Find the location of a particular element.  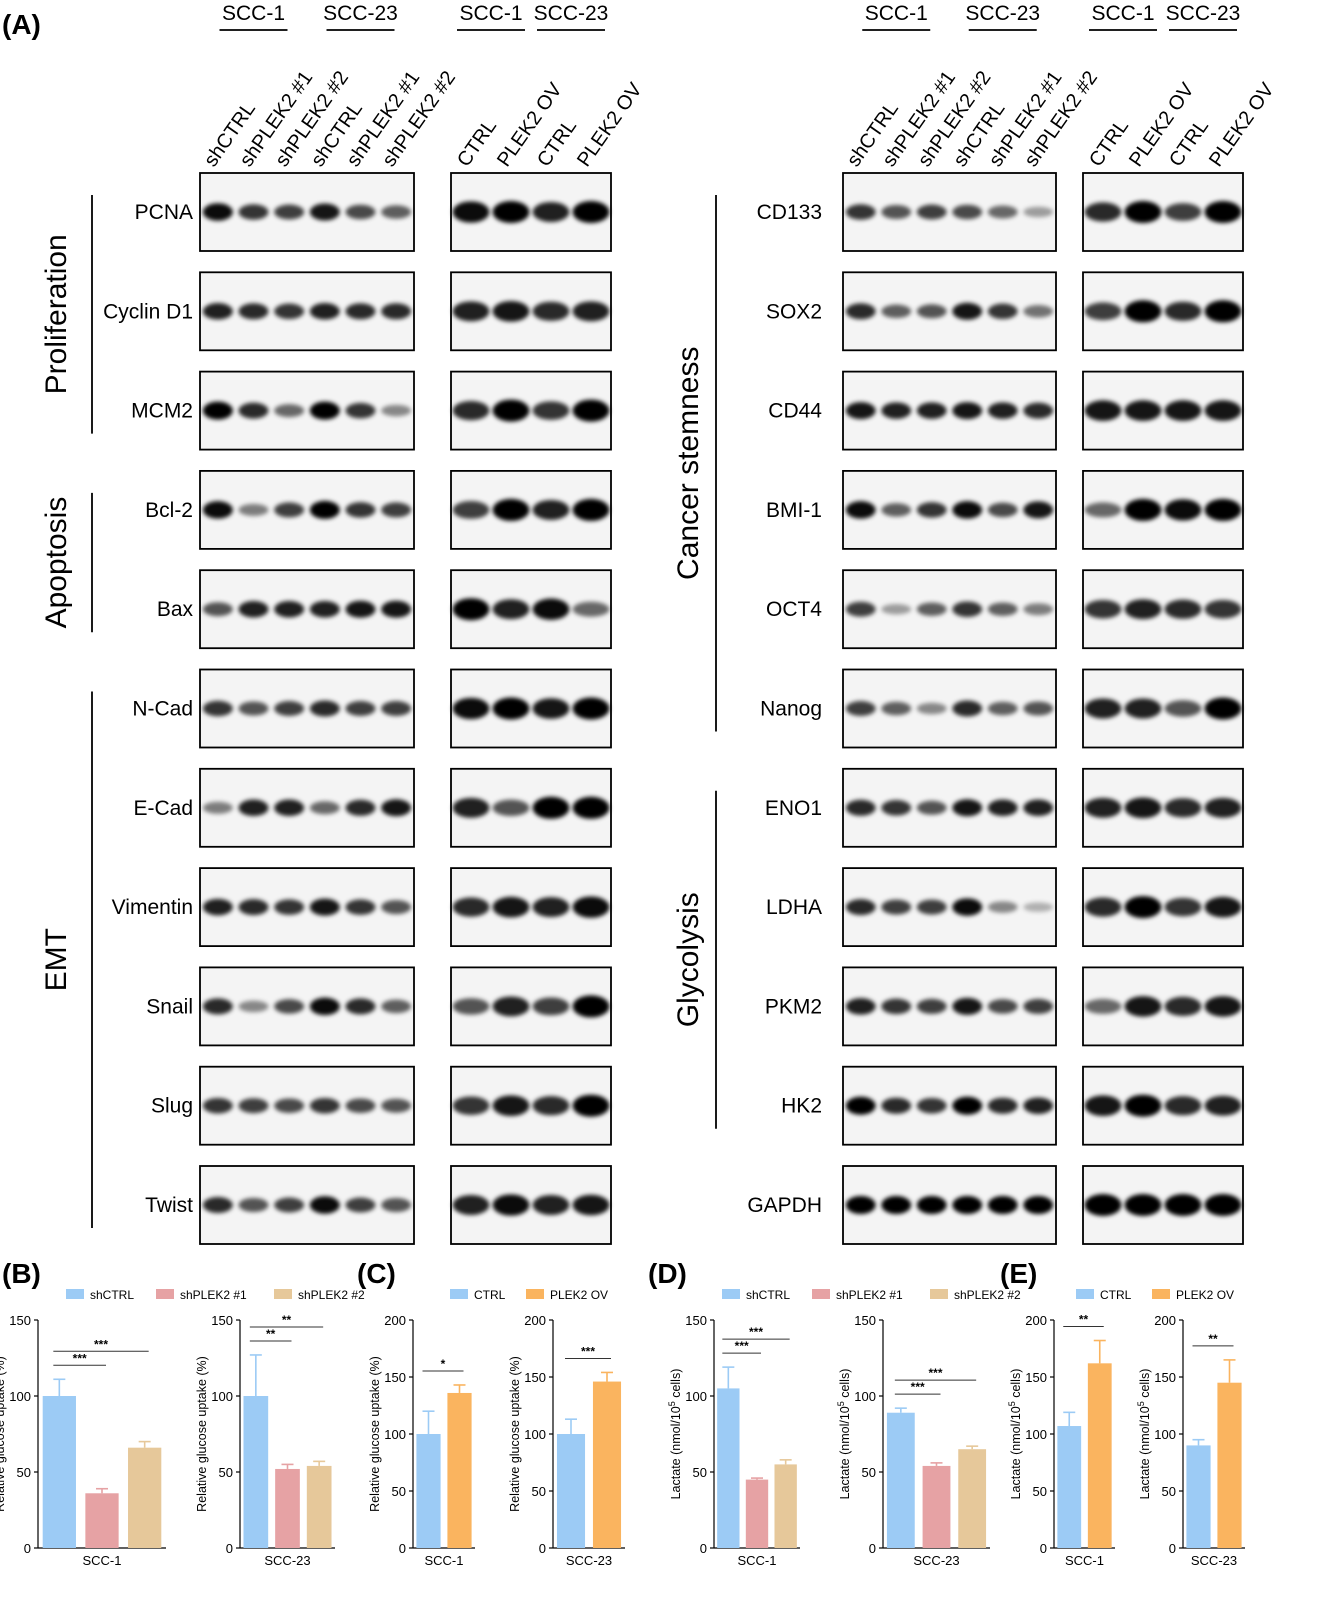

panel-label-C: (C) is located at coordinates (376, 1273).